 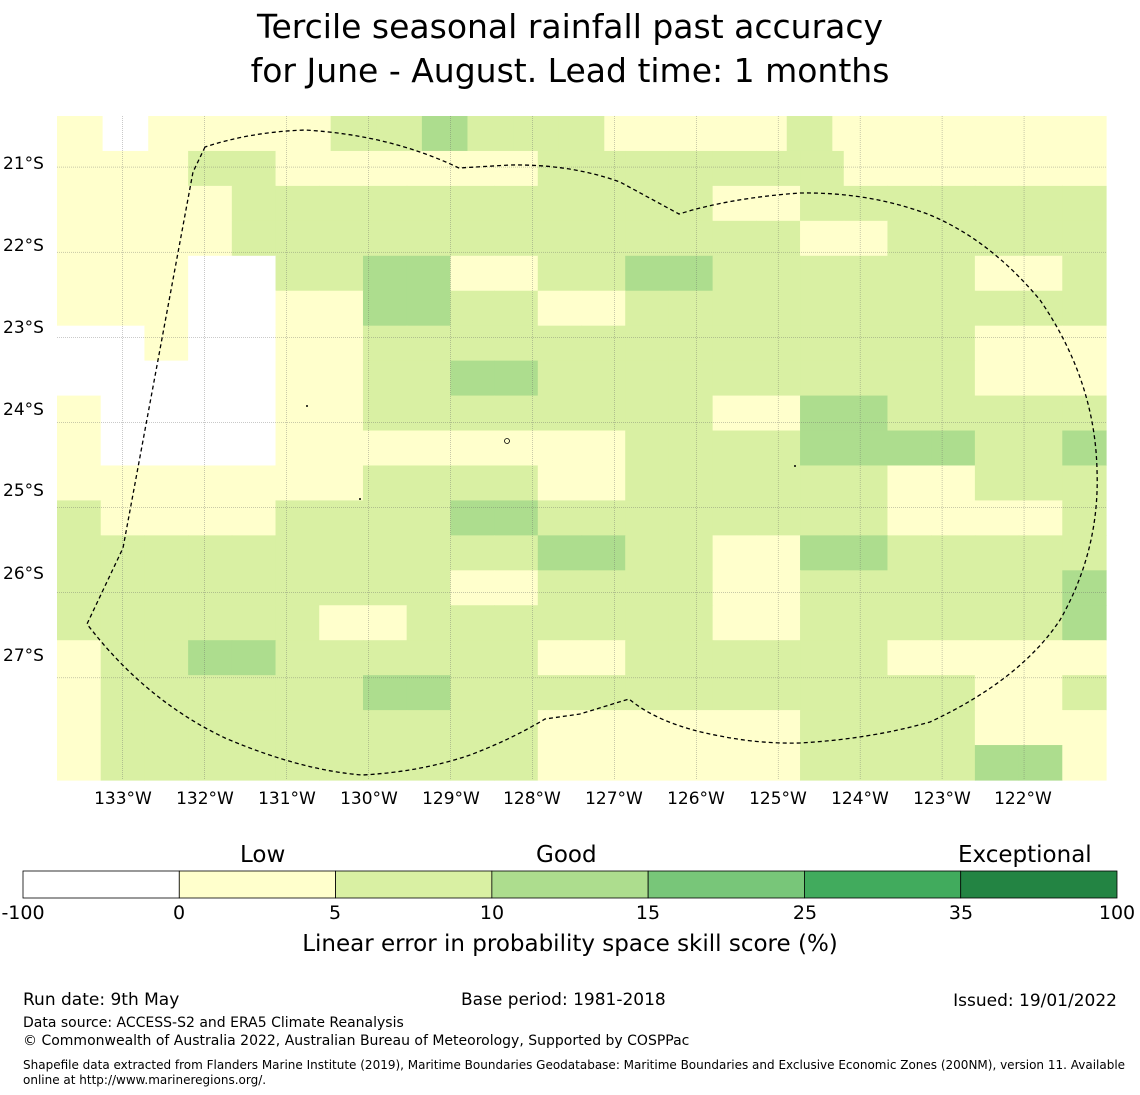 I want to click on colorbar-tick: 15, so click(x=648, y=913).